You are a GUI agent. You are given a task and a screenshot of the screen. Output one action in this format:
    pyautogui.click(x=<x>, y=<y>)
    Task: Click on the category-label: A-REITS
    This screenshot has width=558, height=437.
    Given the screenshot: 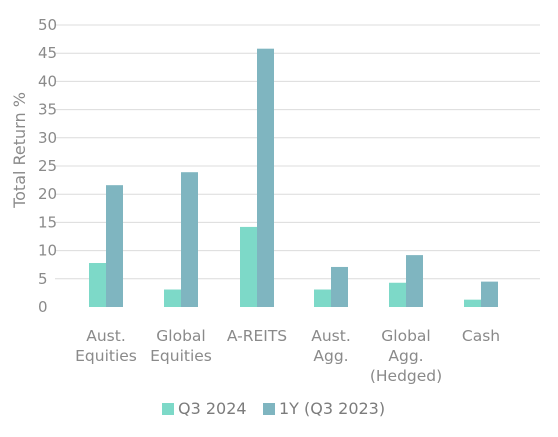 What is the action you would take?
    pyautogui.click(x=257, y=336)
    